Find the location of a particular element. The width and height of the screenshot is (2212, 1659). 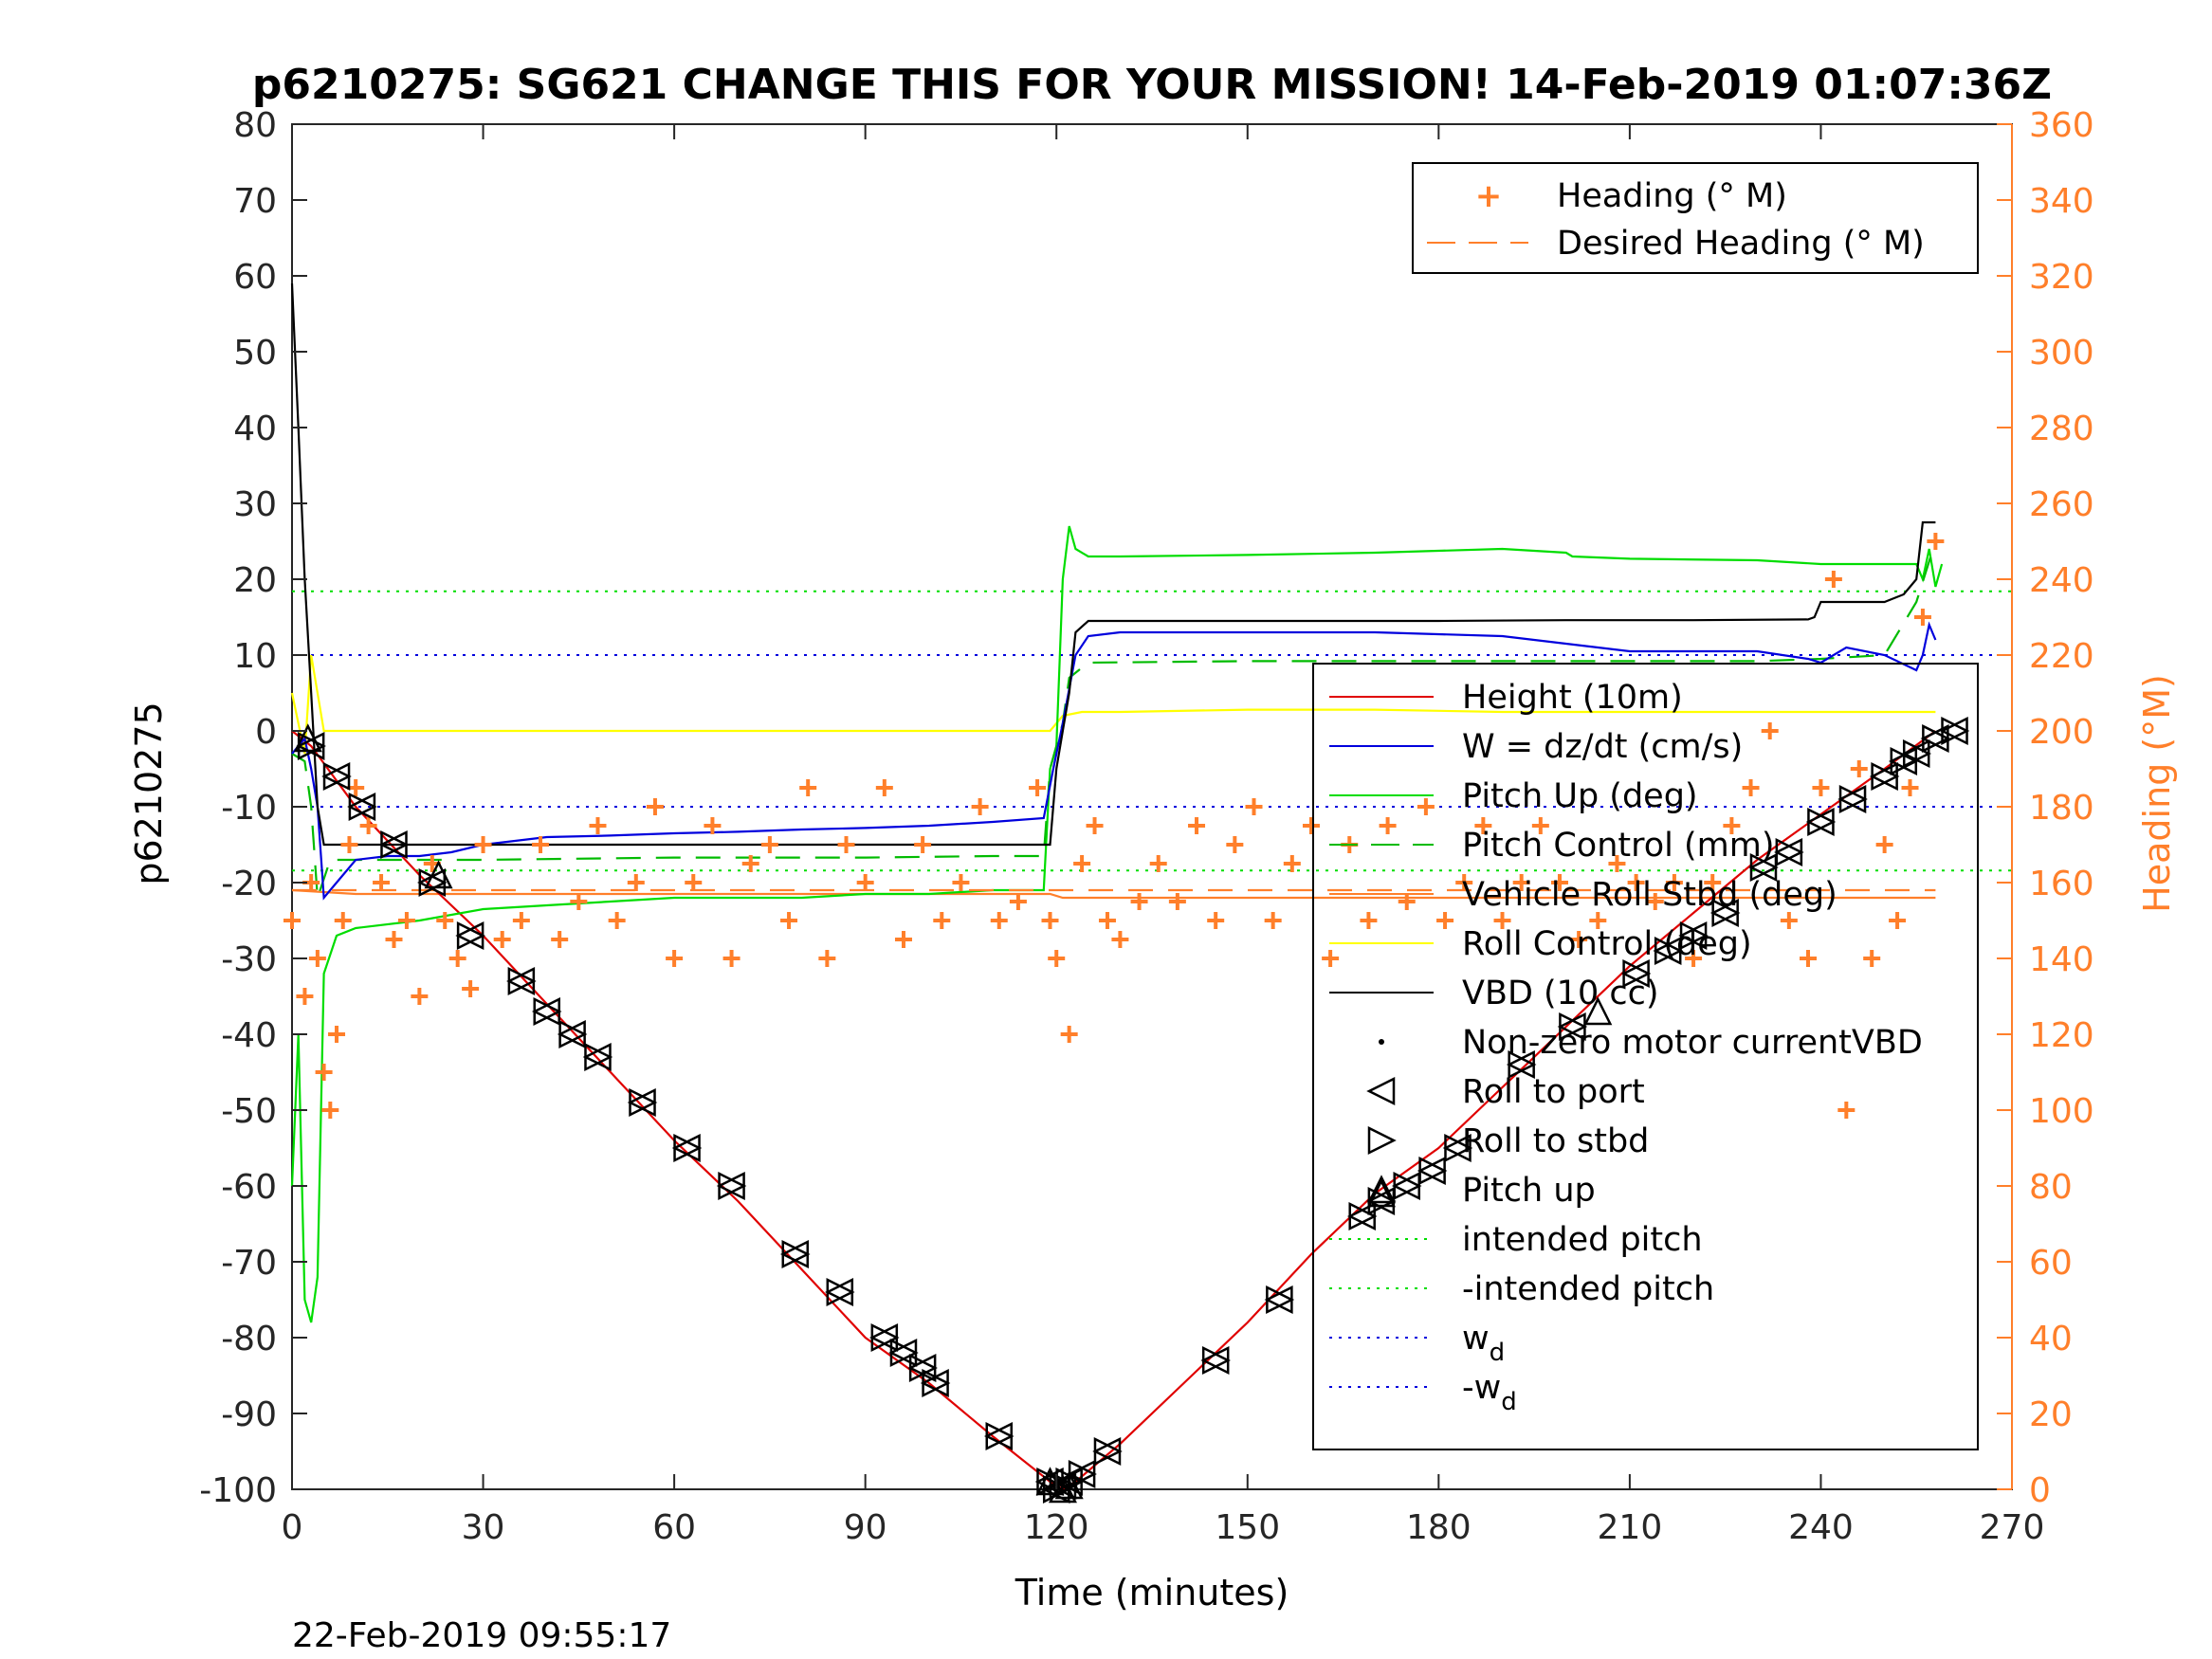

legend-label-neg-wd: -wd is located at coordinates (1489, 1392).